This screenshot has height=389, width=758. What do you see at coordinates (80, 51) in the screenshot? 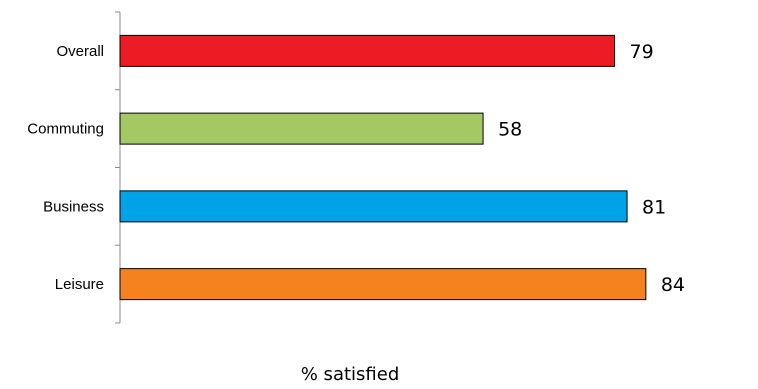
I see `category-label: Overall` at bounding box center [80, 51].